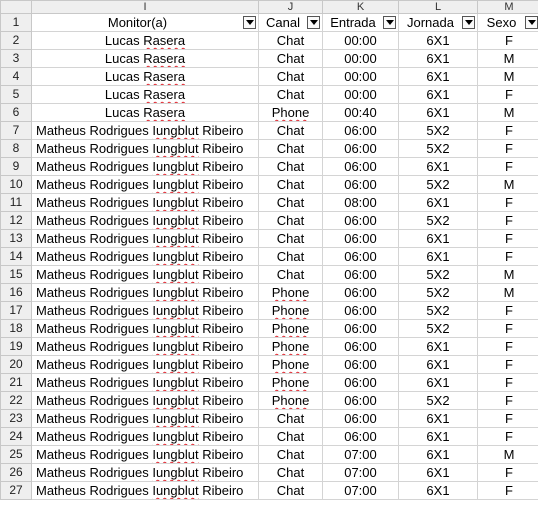 The width and height of the screenshot is (538, 508). I want to click on row-number: 6, so click(16, 112).